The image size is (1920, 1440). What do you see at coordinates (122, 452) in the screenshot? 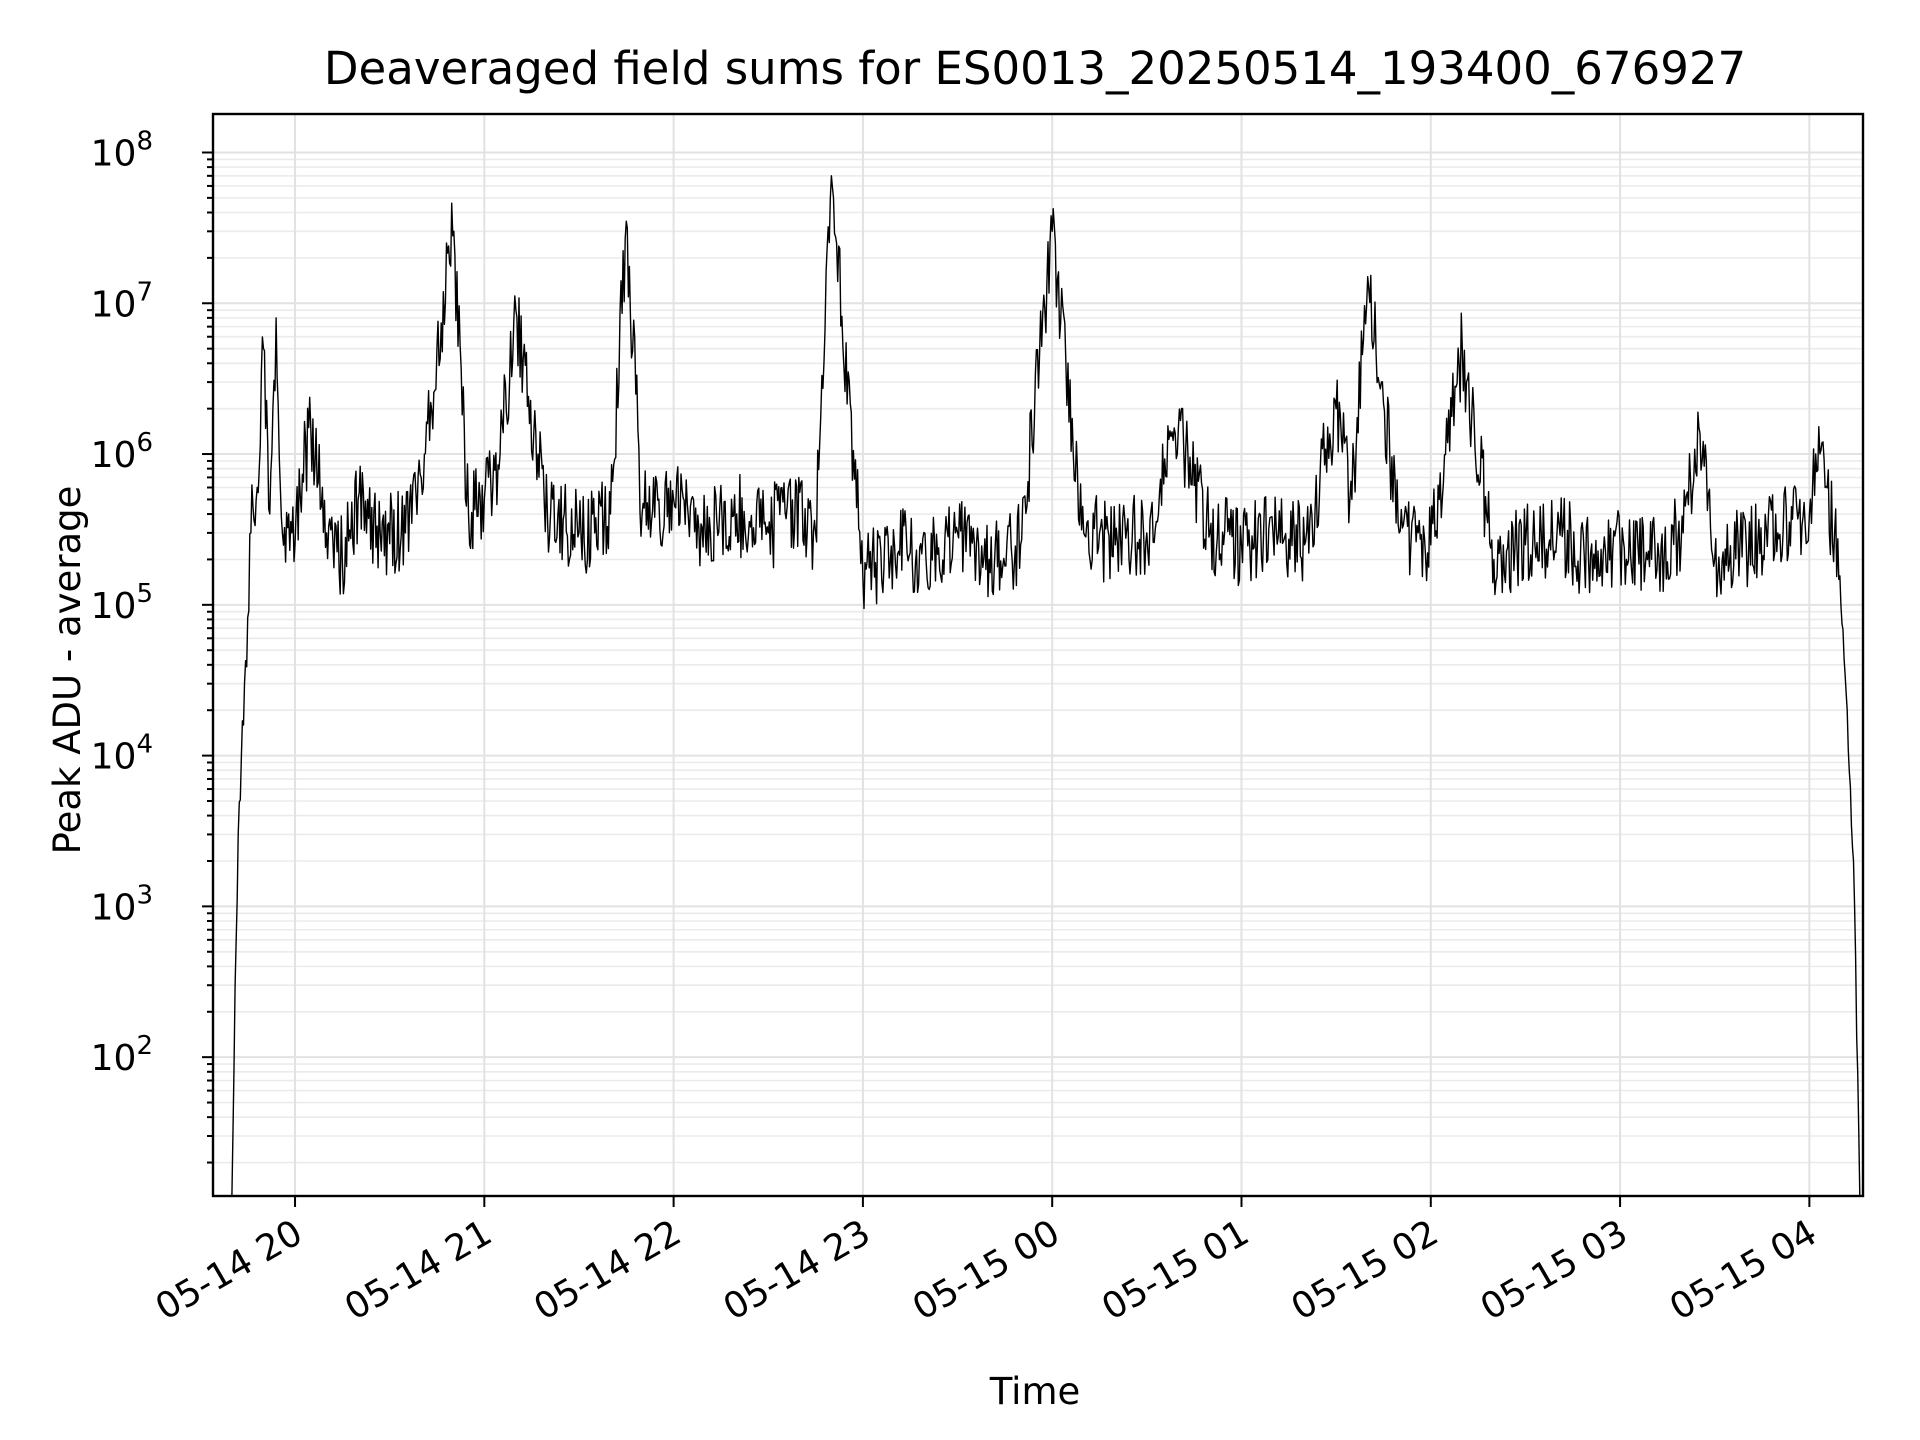
I see `y-tick-label: 10⁶` at bounding box center [122, 452].